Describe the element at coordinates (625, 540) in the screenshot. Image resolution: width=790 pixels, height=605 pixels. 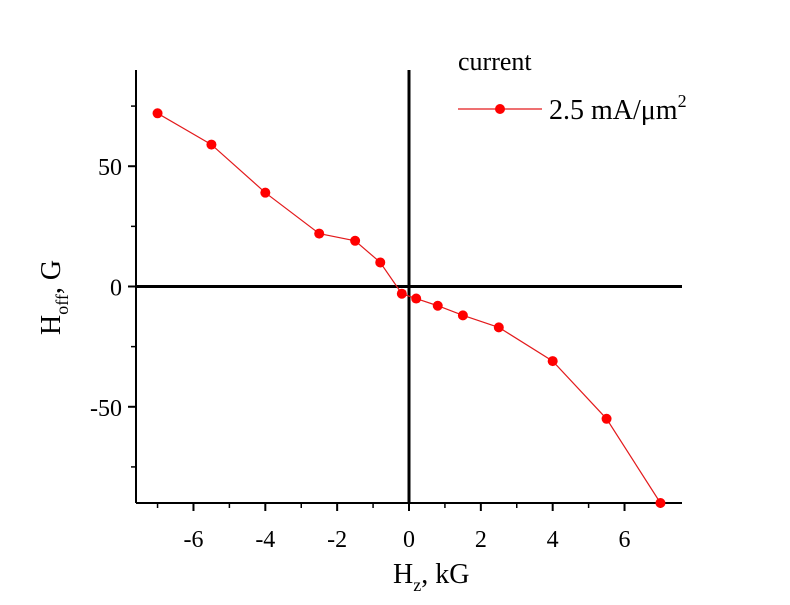
I see `x-tick-label: 6` at that location.